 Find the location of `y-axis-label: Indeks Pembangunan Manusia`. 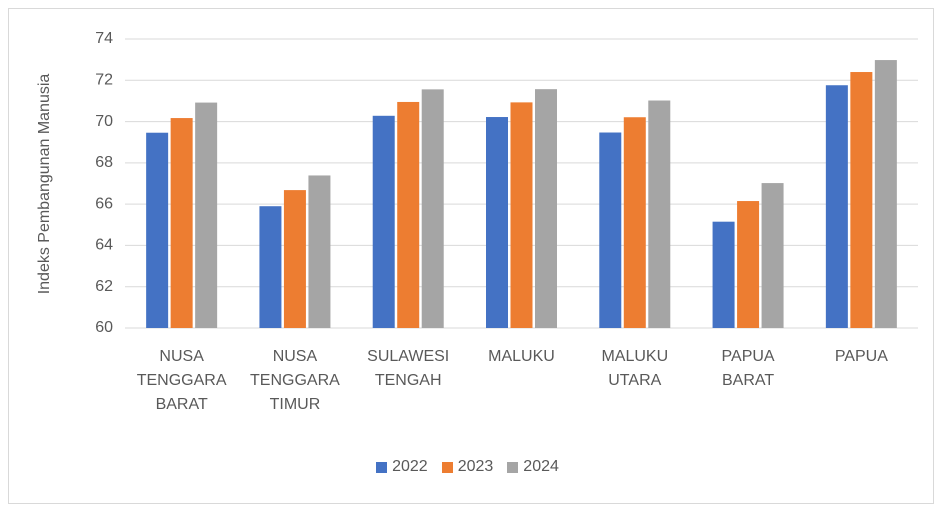

y-axis-label: Indeks Pembangunan Manusia is located at coordinates (44, 184).